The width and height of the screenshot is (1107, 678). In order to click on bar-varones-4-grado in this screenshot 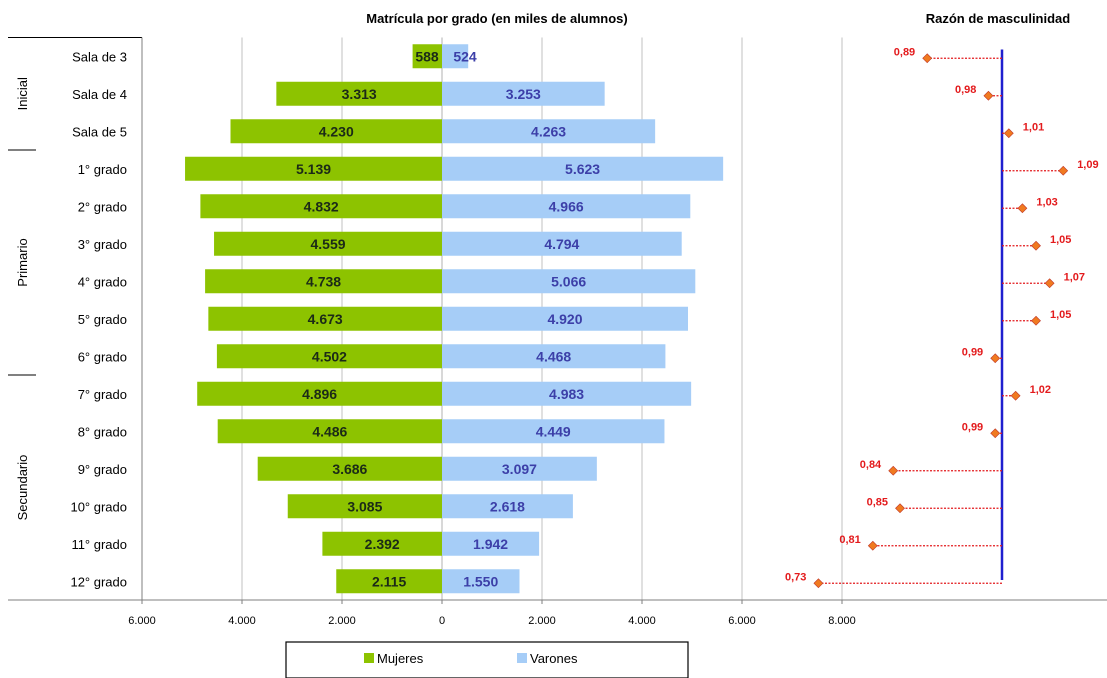, I will do `click(569, 281)`.